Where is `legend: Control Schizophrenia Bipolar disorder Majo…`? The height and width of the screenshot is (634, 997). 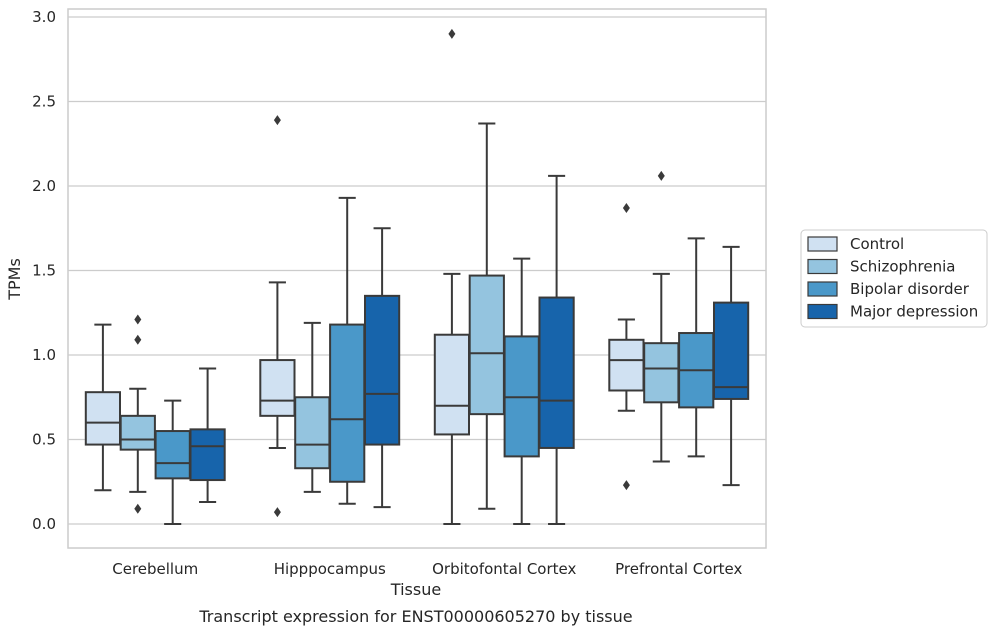 legend: Control Schizophrenia Bipolar disorder Majo… is located at coordinates (894, 278).